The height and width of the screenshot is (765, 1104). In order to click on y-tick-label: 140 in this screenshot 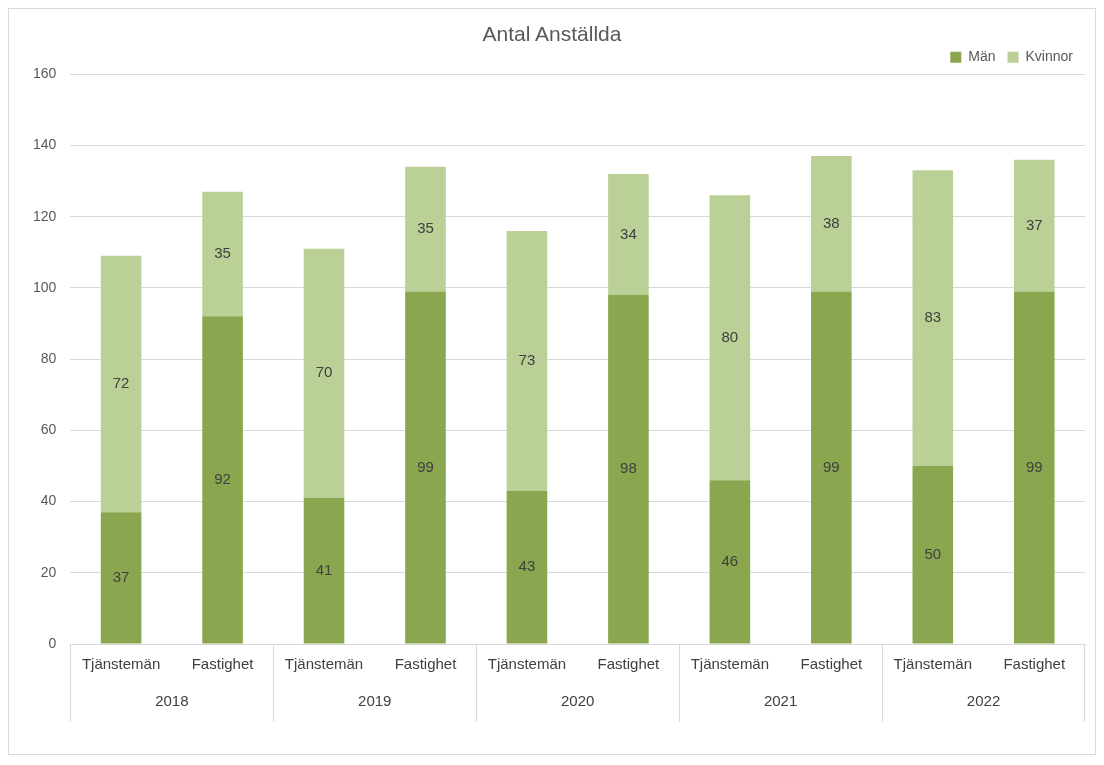, I will do `click(45, 144)`.